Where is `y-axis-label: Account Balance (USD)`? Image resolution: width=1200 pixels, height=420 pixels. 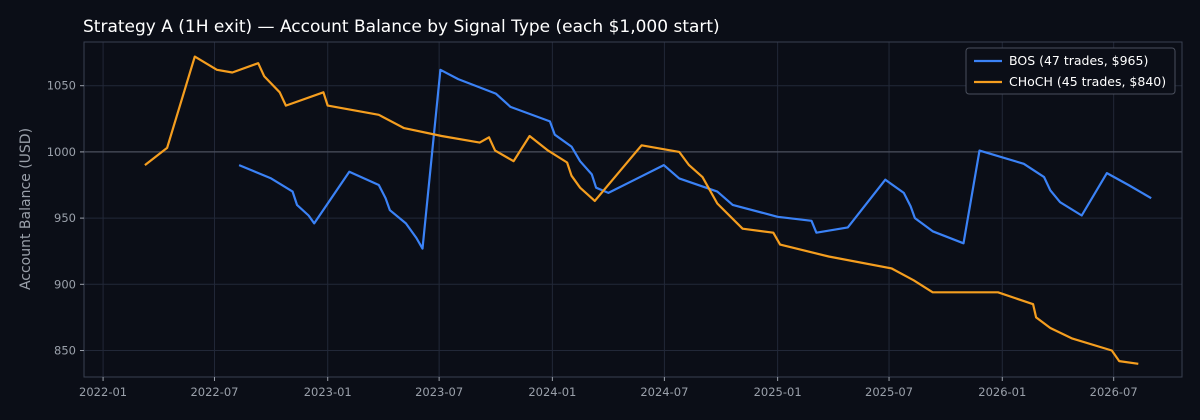 y-axis-label: Account Balance (USD) is located at coordinates (26, 209).